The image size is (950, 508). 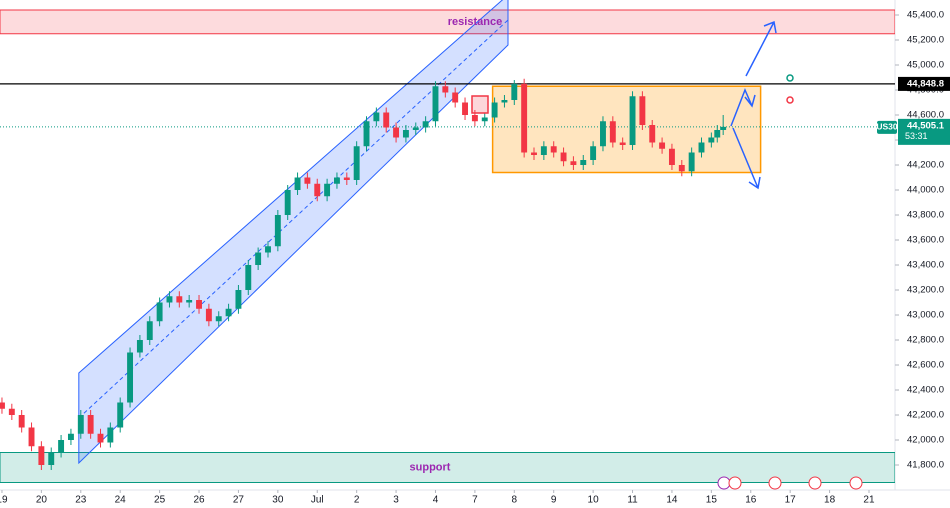 What do you see at coordinates (554, 500) in the screenshot?
I see `x-tick-label: 9` at bounding box center [554, 500].